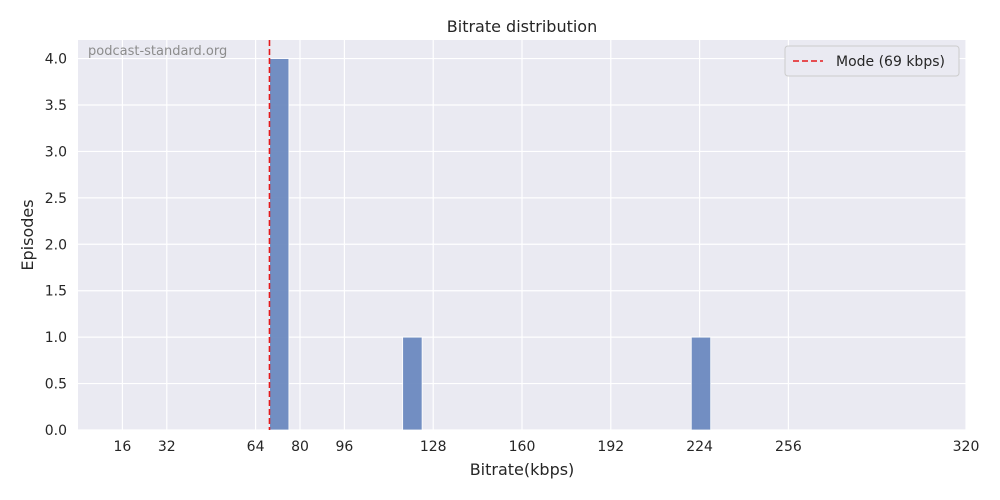  What do you see at coordinates (56, 152) in the screenshot?
I see `y-tick-label: 3.0` at bounding box center [56, 152].